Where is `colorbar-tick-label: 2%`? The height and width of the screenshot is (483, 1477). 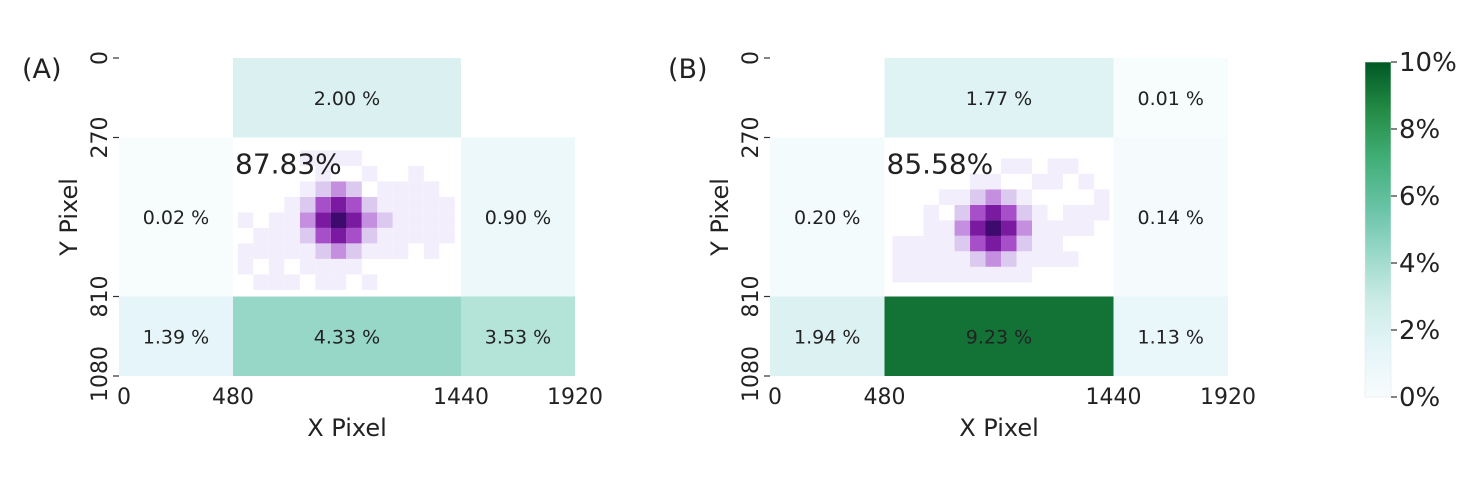
colorbar-tick-label: 2% is located at coordinates (1419, 331).